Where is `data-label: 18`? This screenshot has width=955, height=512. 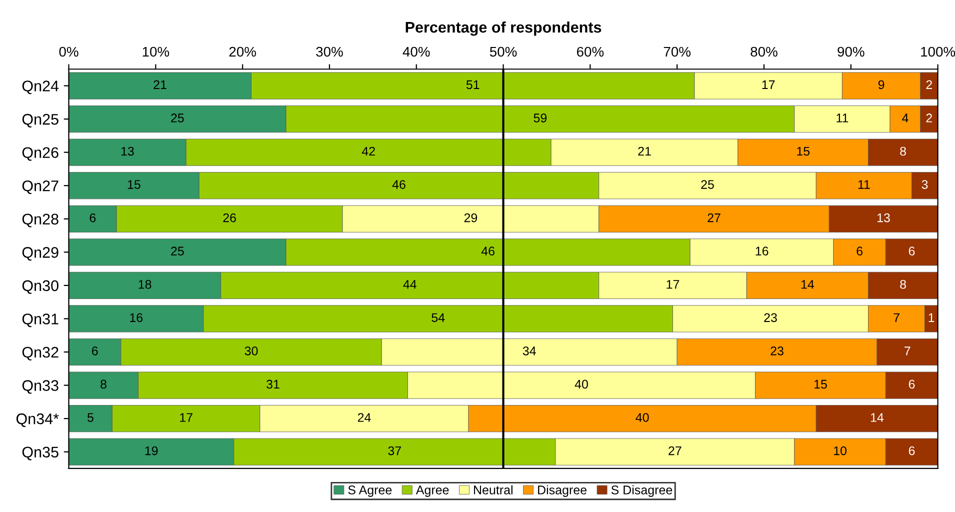 data-label: 18 is located at coordinates (145, 284).